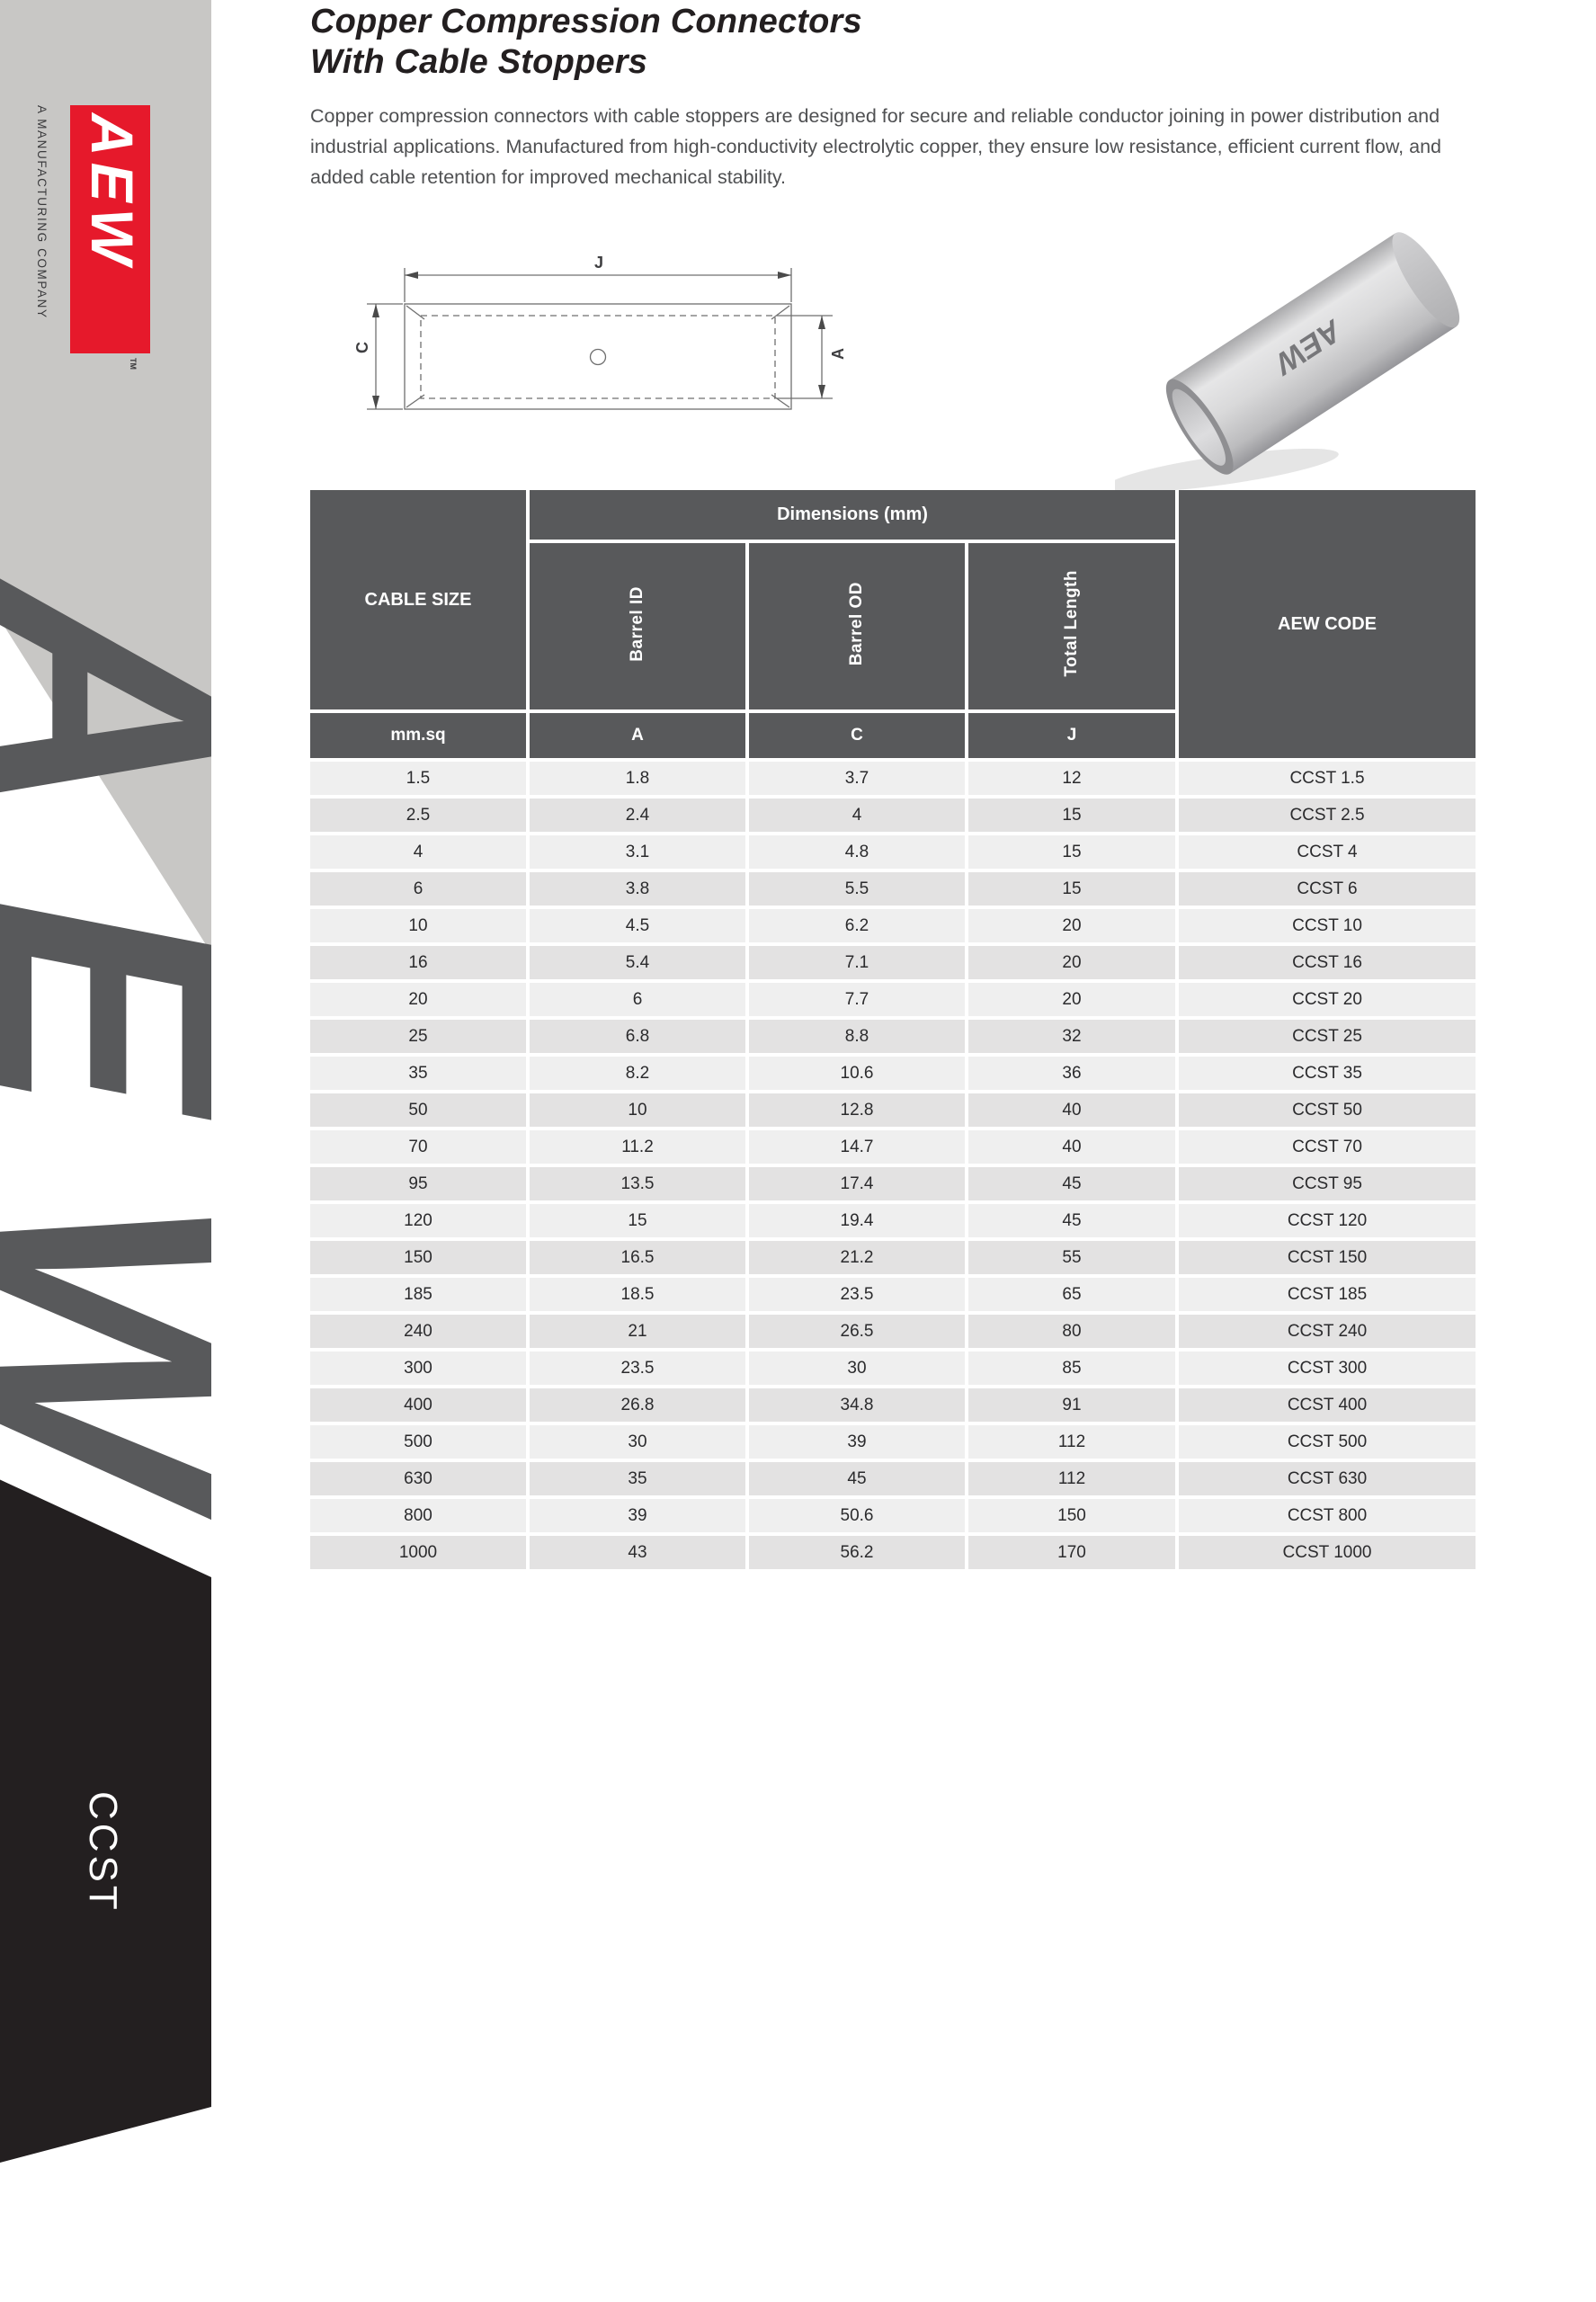 The width and height of the screenshot is (1596, 2302). What do you see at coordinates (418, 1036) in the screenshot?
I see `cell-cable-size: 25` at bounding box center [418, 1036].